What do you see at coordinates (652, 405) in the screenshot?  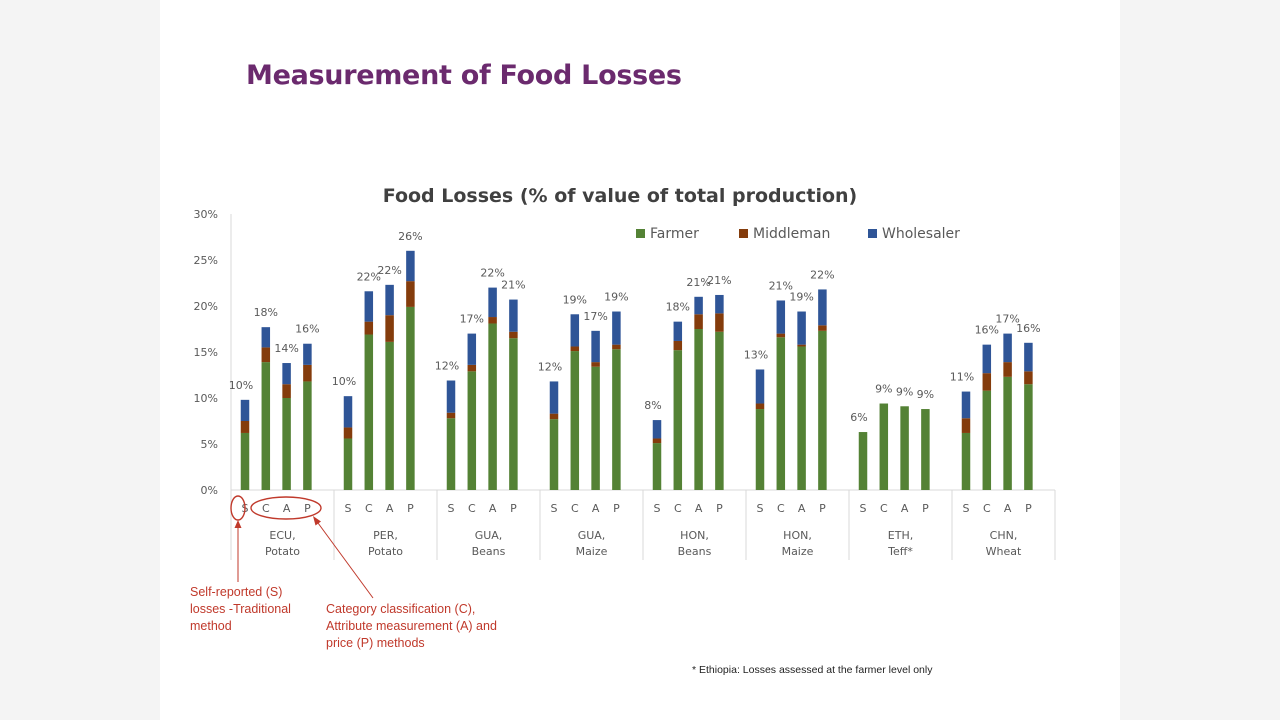 I see `total-label: 8%` at bounding box center [652, 405].